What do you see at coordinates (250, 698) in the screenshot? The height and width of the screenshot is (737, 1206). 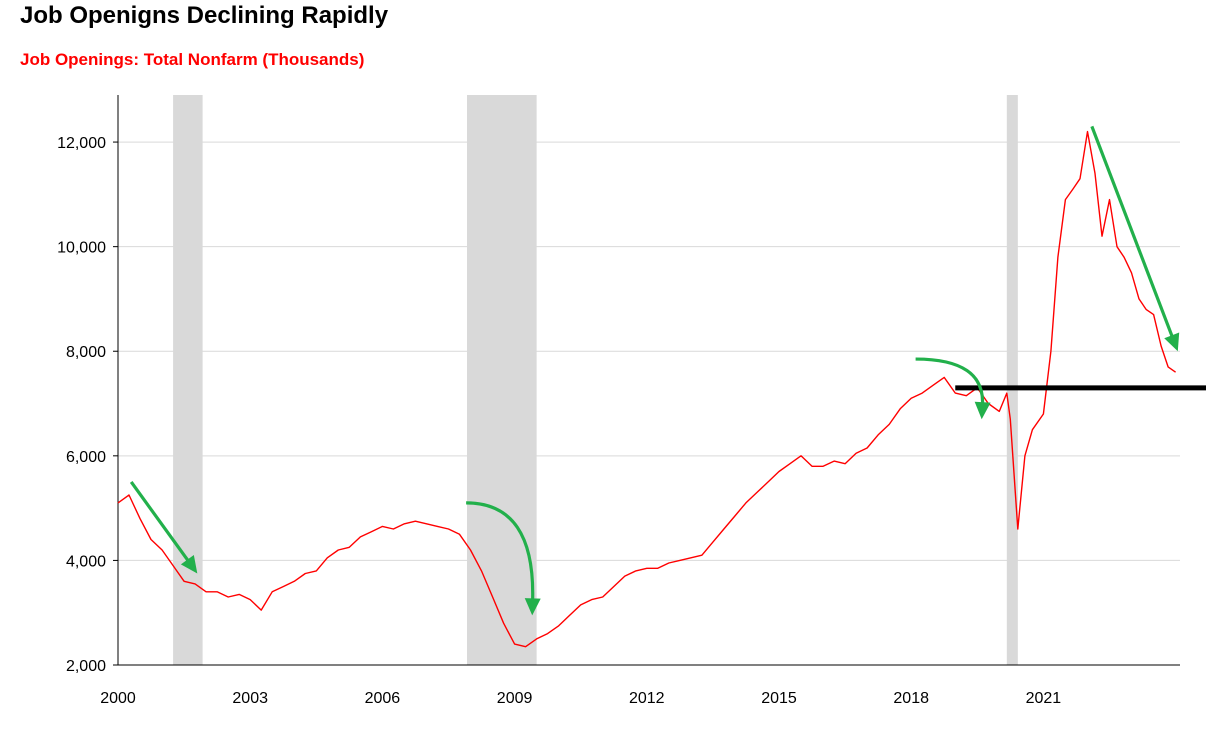 I see `x-tick-label: 2003` at bounding box center [250, 698].